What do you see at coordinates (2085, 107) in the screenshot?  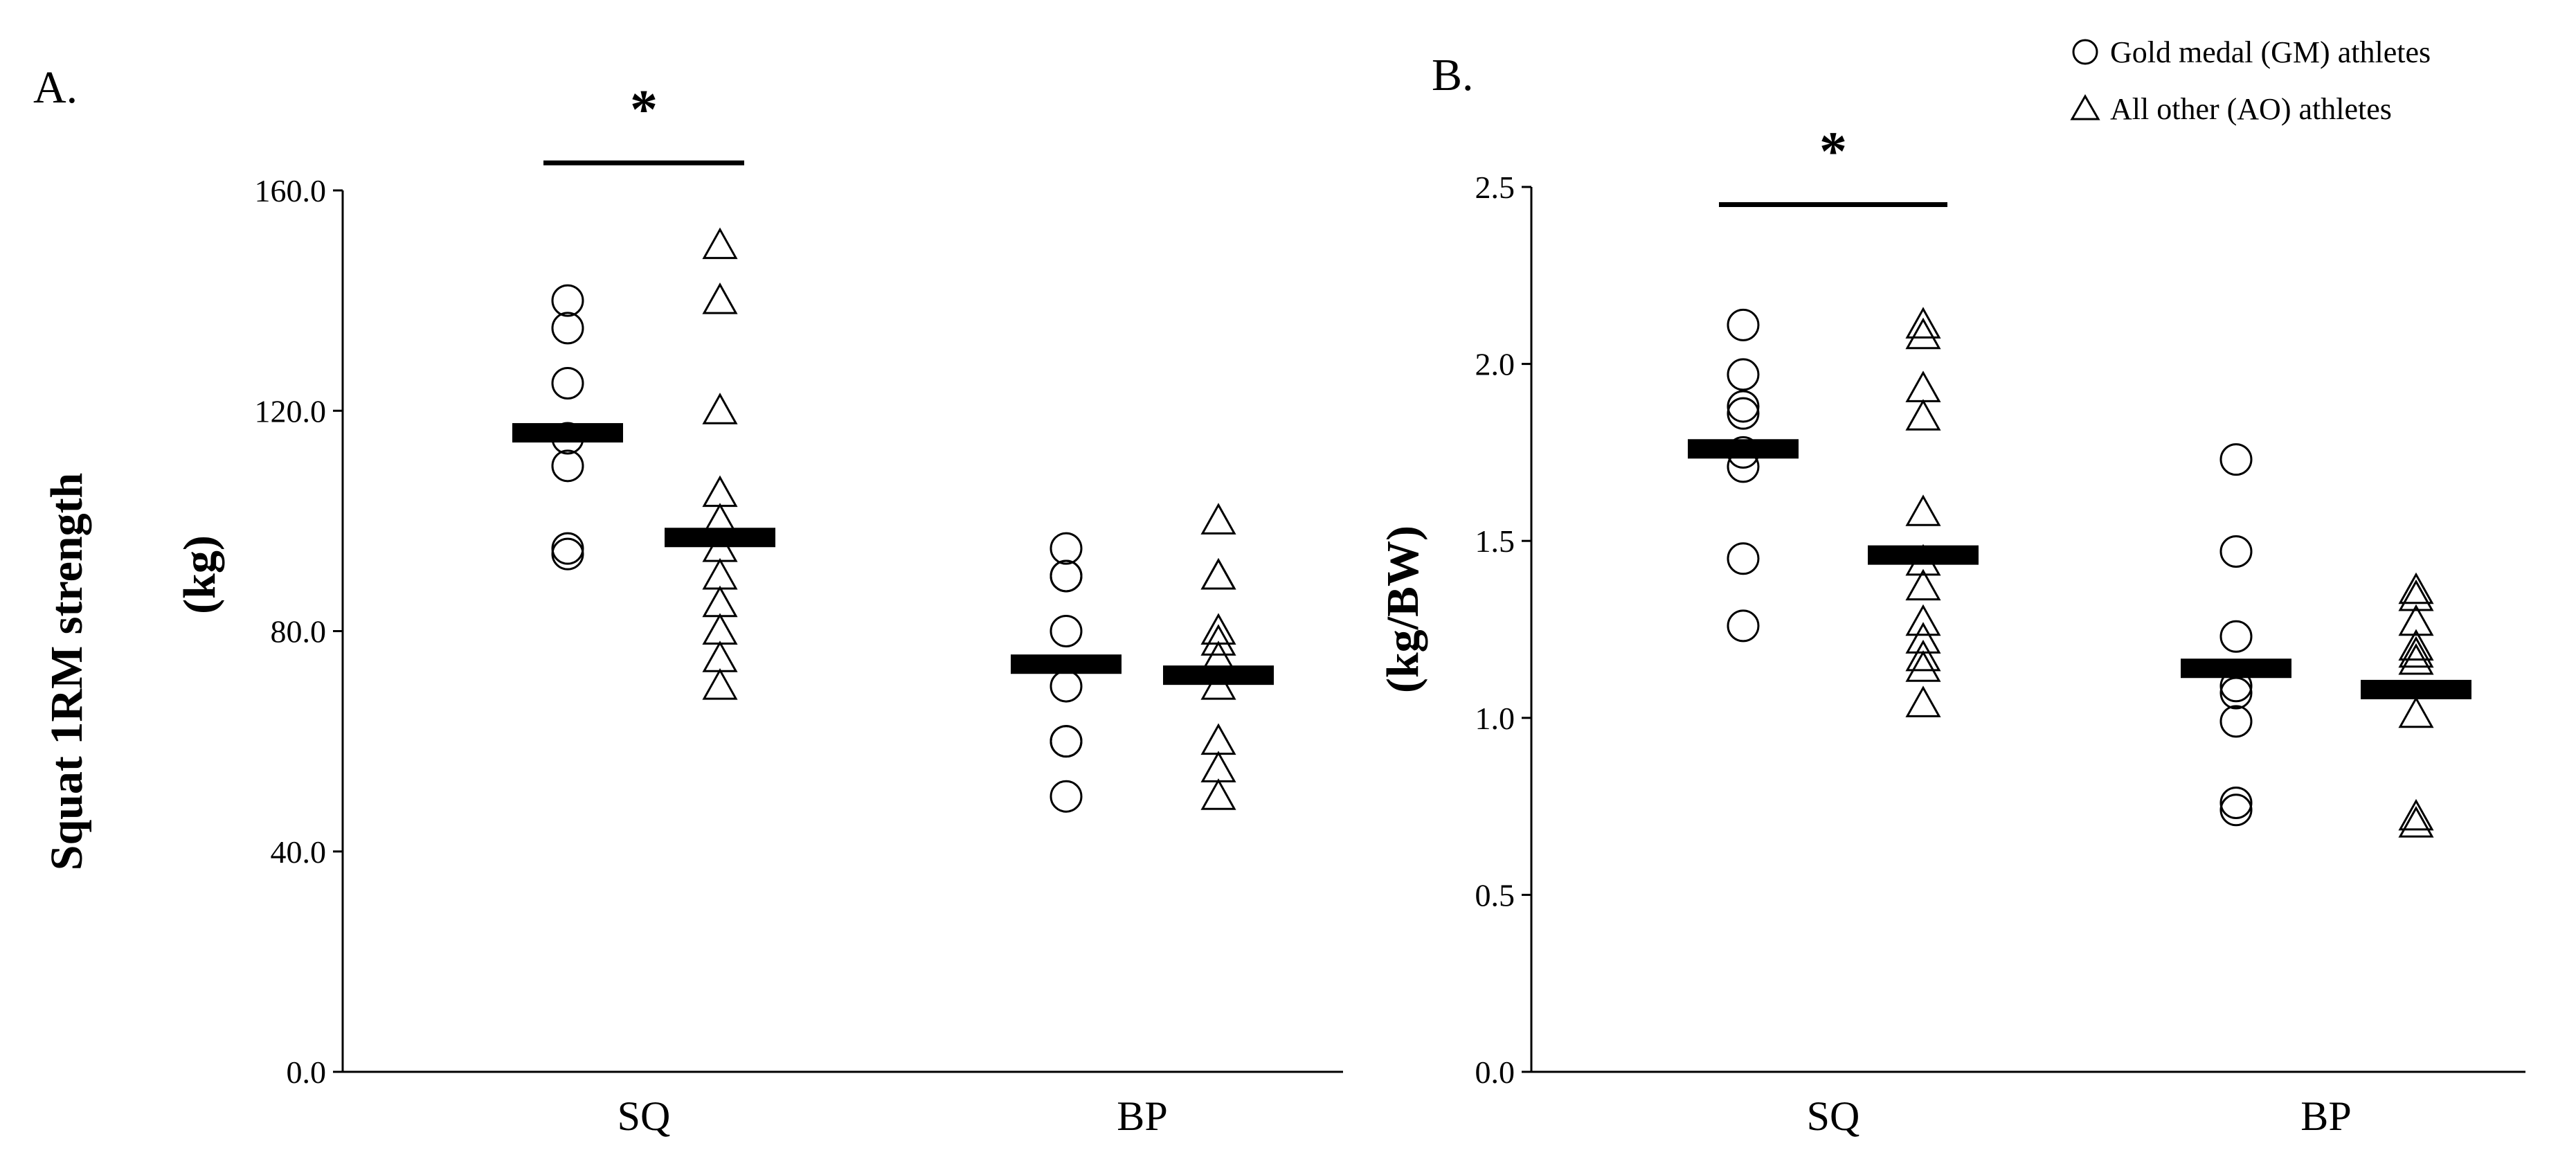 I see `legend-triangle-marker` at bounding box center [2085, 107].